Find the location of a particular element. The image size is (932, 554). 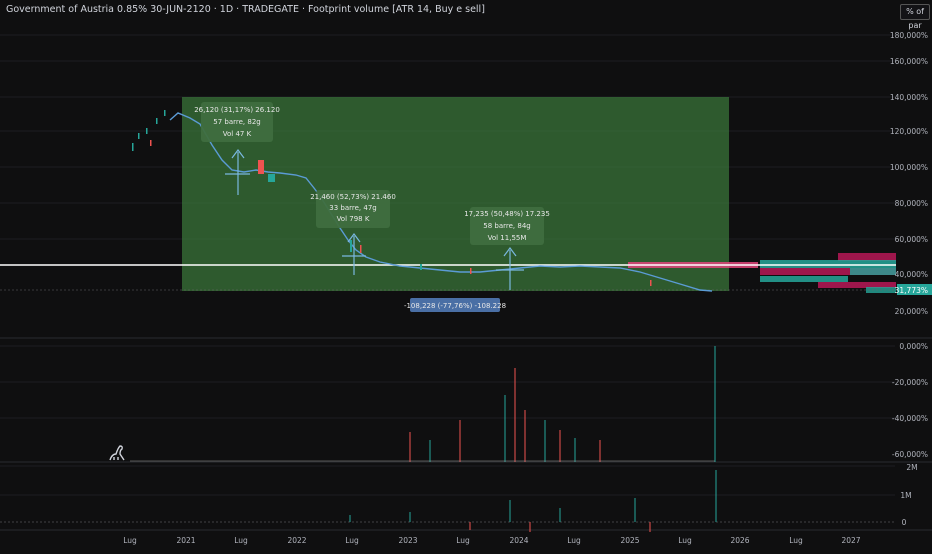

svg-text: -60,000% is located at coordinates (910, 454).